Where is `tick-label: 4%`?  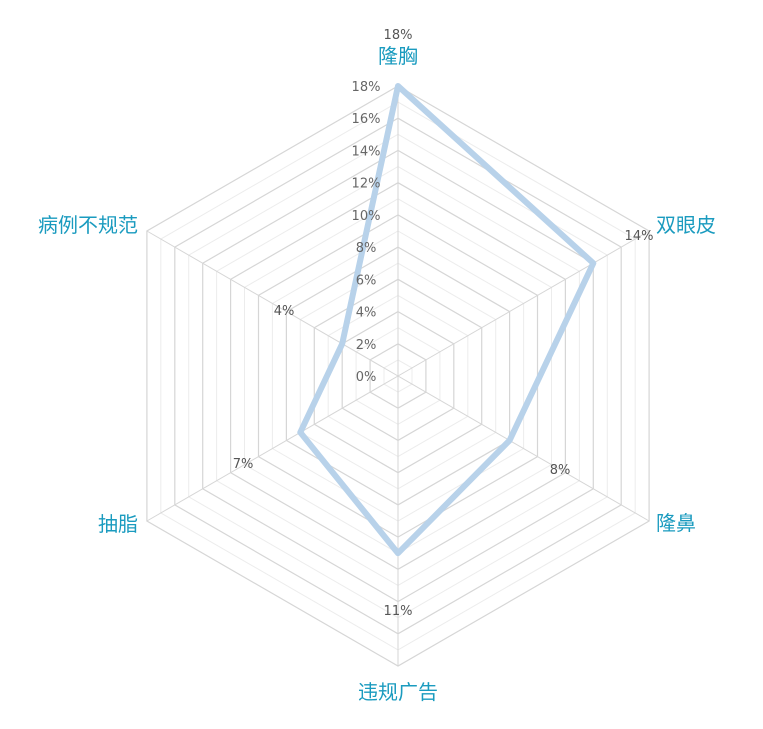
tick-label: 4% is located at coordinates (366, 313).